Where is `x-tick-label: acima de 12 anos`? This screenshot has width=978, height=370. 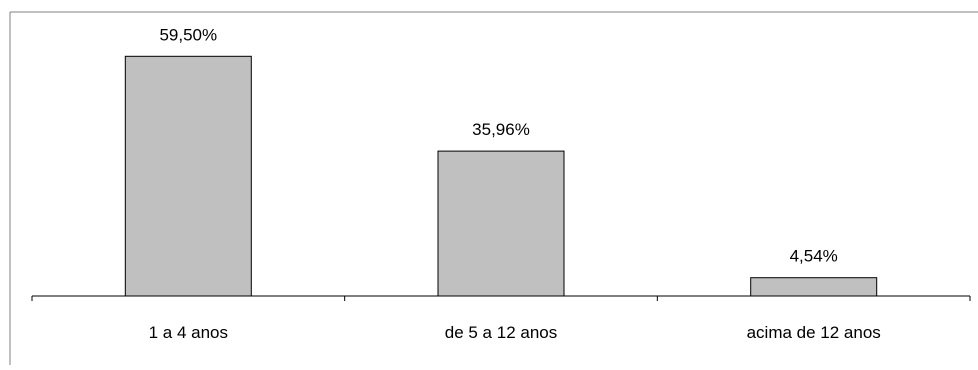
x-tick-label: acima de 12 anos is located at coordinates (814, 332).